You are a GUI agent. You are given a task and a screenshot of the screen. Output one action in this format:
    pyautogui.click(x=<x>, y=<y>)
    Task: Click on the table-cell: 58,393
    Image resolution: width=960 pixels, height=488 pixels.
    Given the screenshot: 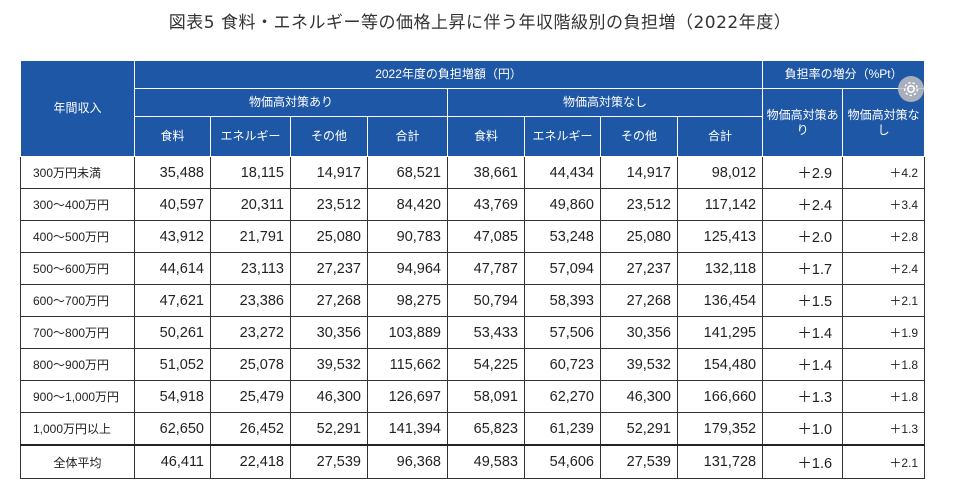 What is the action you would take?
    pyautogui.click(x=562, y=300)
    